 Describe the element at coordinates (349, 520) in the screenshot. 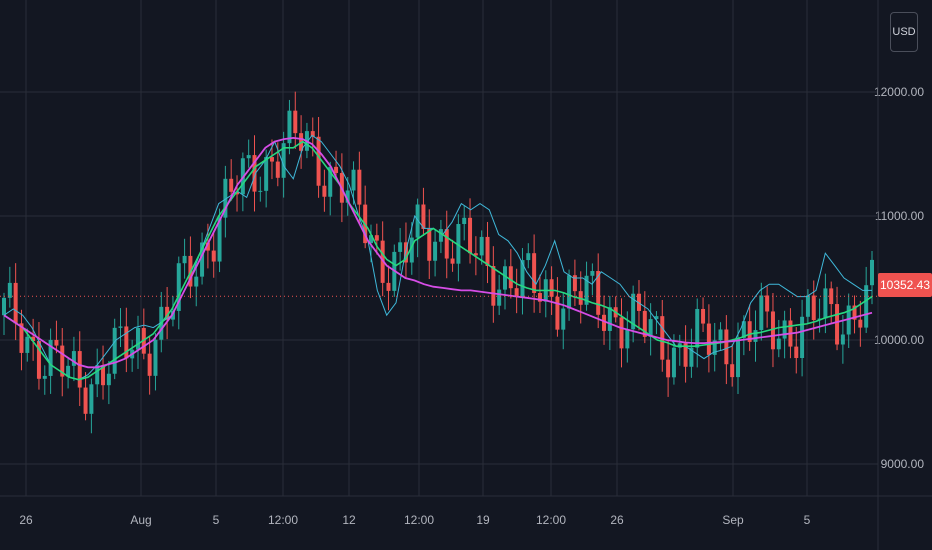

I see `x-tick-label: 12` at that location.